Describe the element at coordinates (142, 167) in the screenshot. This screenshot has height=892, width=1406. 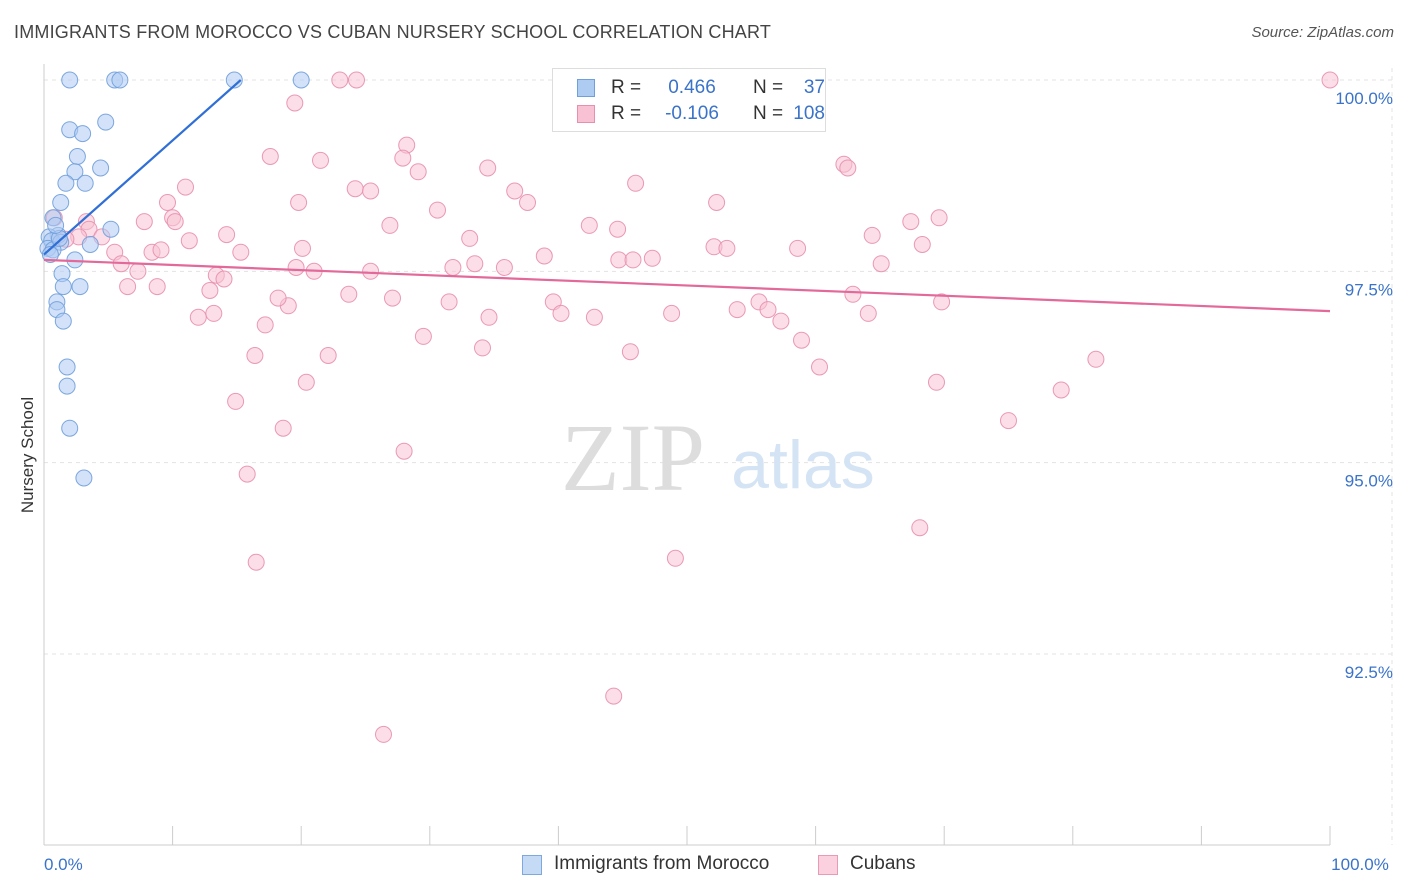
I see `trend-line-morocco` at that location.